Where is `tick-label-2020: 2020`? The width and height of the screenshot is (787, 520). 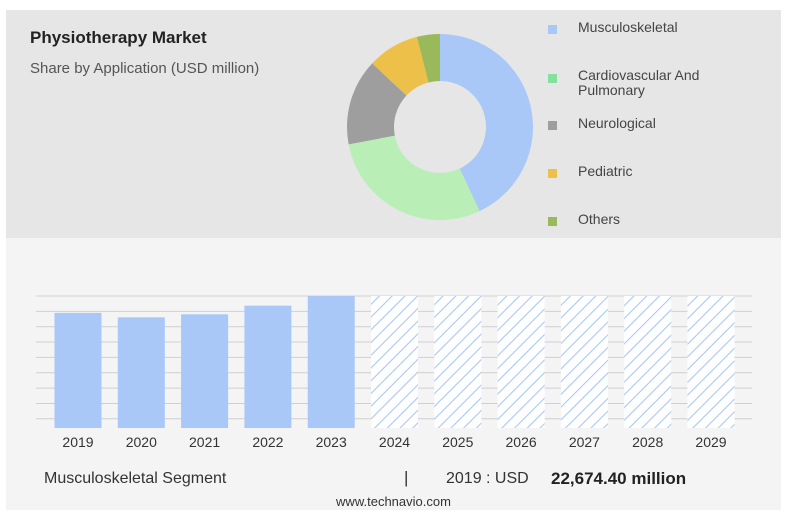
tick-label-2020: 2020 is located at coordinates (141, 442).